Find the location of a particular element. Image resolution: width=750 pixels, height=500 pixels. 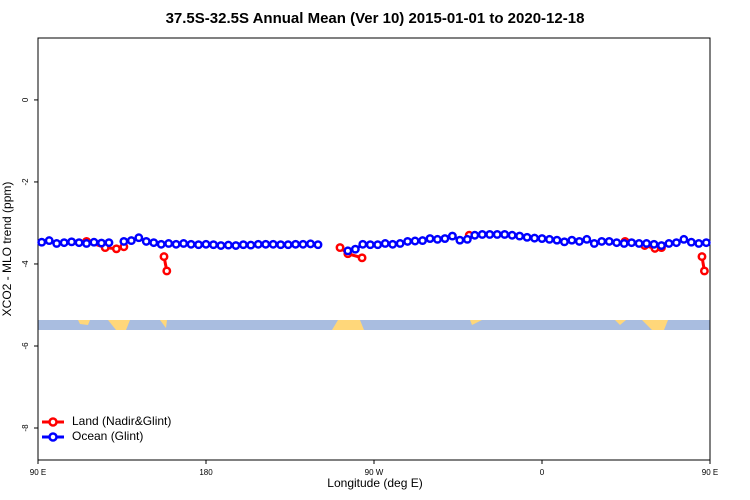

x-tick-label: 90 W is located at coordinates (374, 472).